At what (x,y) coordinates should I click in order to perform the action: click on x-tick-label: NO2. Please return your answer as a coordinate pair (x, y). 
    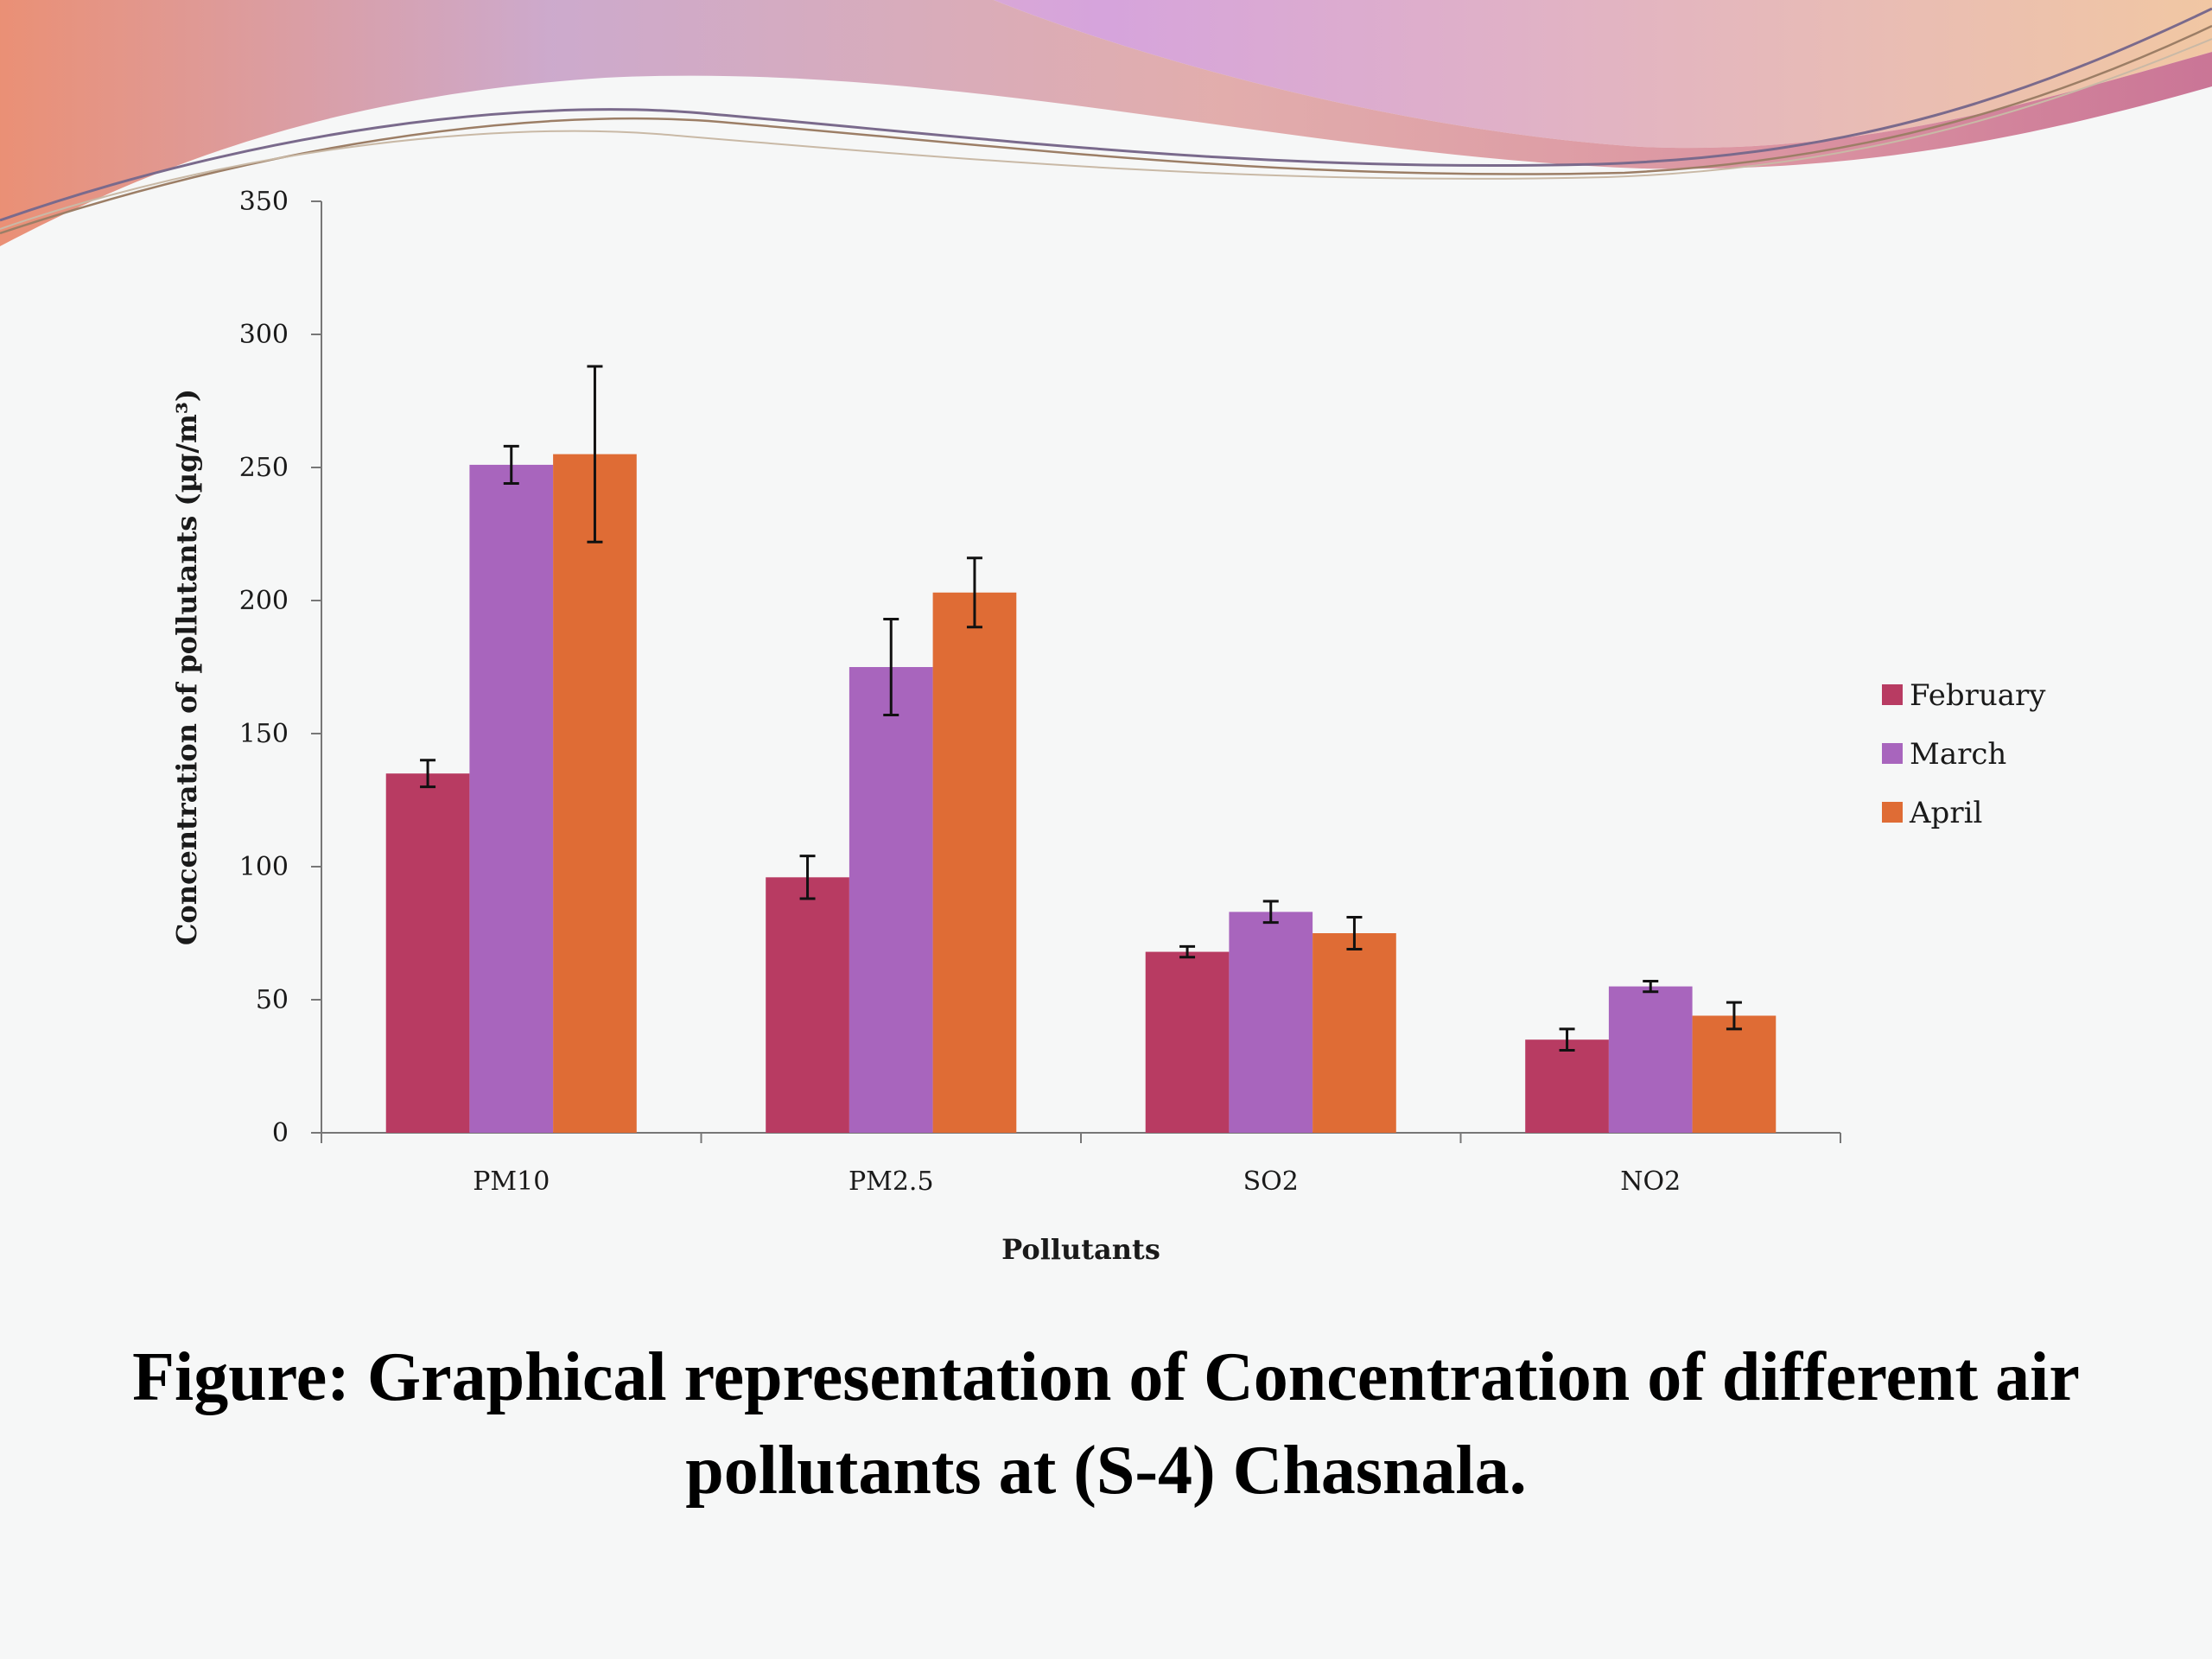
    Looking at the image, I should click on (1650, 1181).